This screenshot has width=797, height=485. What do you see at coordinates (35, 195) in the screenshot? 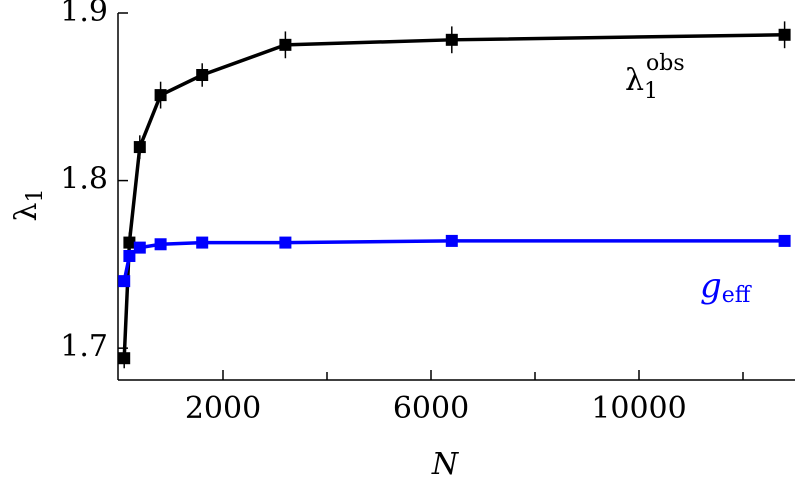
I see `y-label-sub: 1` at bounding box center [35, 195].